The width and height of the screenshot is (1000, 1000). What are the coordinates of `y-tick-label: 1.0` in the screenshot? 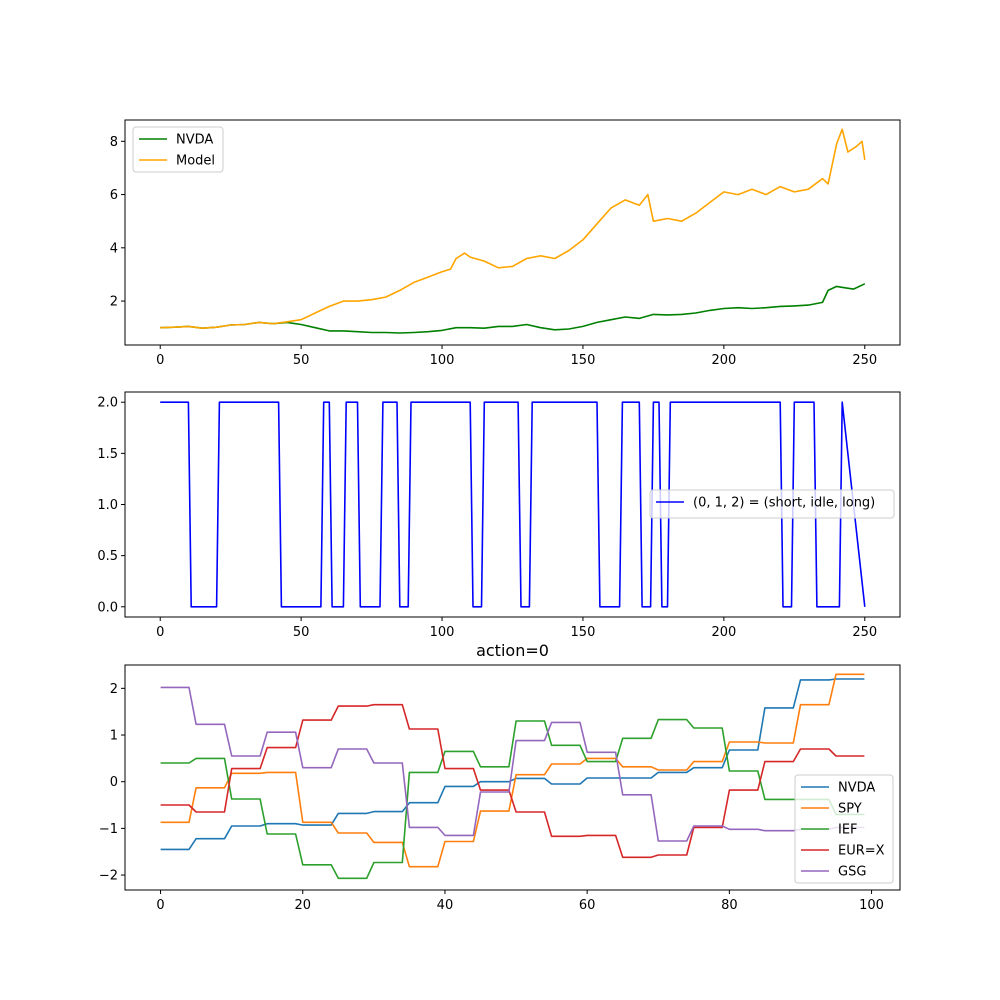 It's located at (107, 505).